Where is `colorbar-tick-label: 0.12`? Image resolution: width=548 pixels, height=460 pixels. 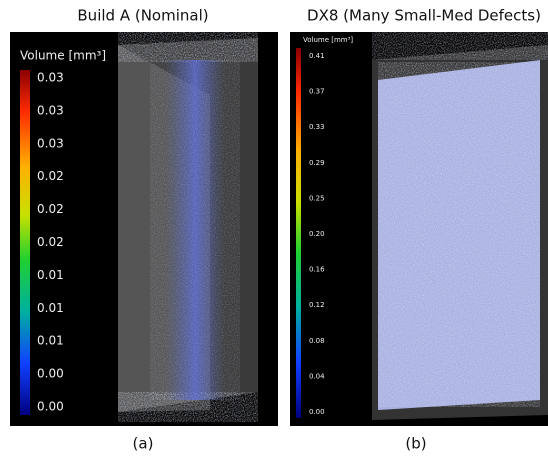 colorbar-tick-label: 0.12 is located at coordinates (317, 305).